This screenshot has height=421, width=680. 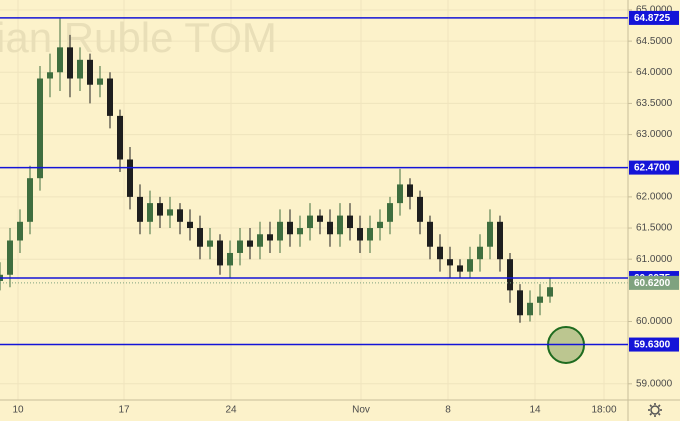 What do you see at coordinates (361, 410) in the screenshot?
I see `x-tick-label: Nov` at bounding box center [361, 410].